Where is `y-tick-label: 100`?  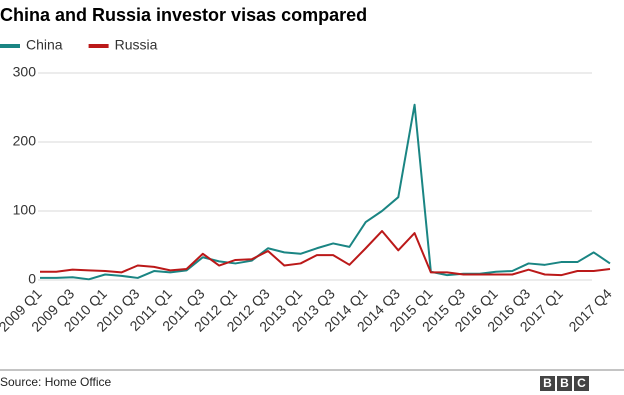
y-tick-label: 100 is located at coordinates (25, 210).